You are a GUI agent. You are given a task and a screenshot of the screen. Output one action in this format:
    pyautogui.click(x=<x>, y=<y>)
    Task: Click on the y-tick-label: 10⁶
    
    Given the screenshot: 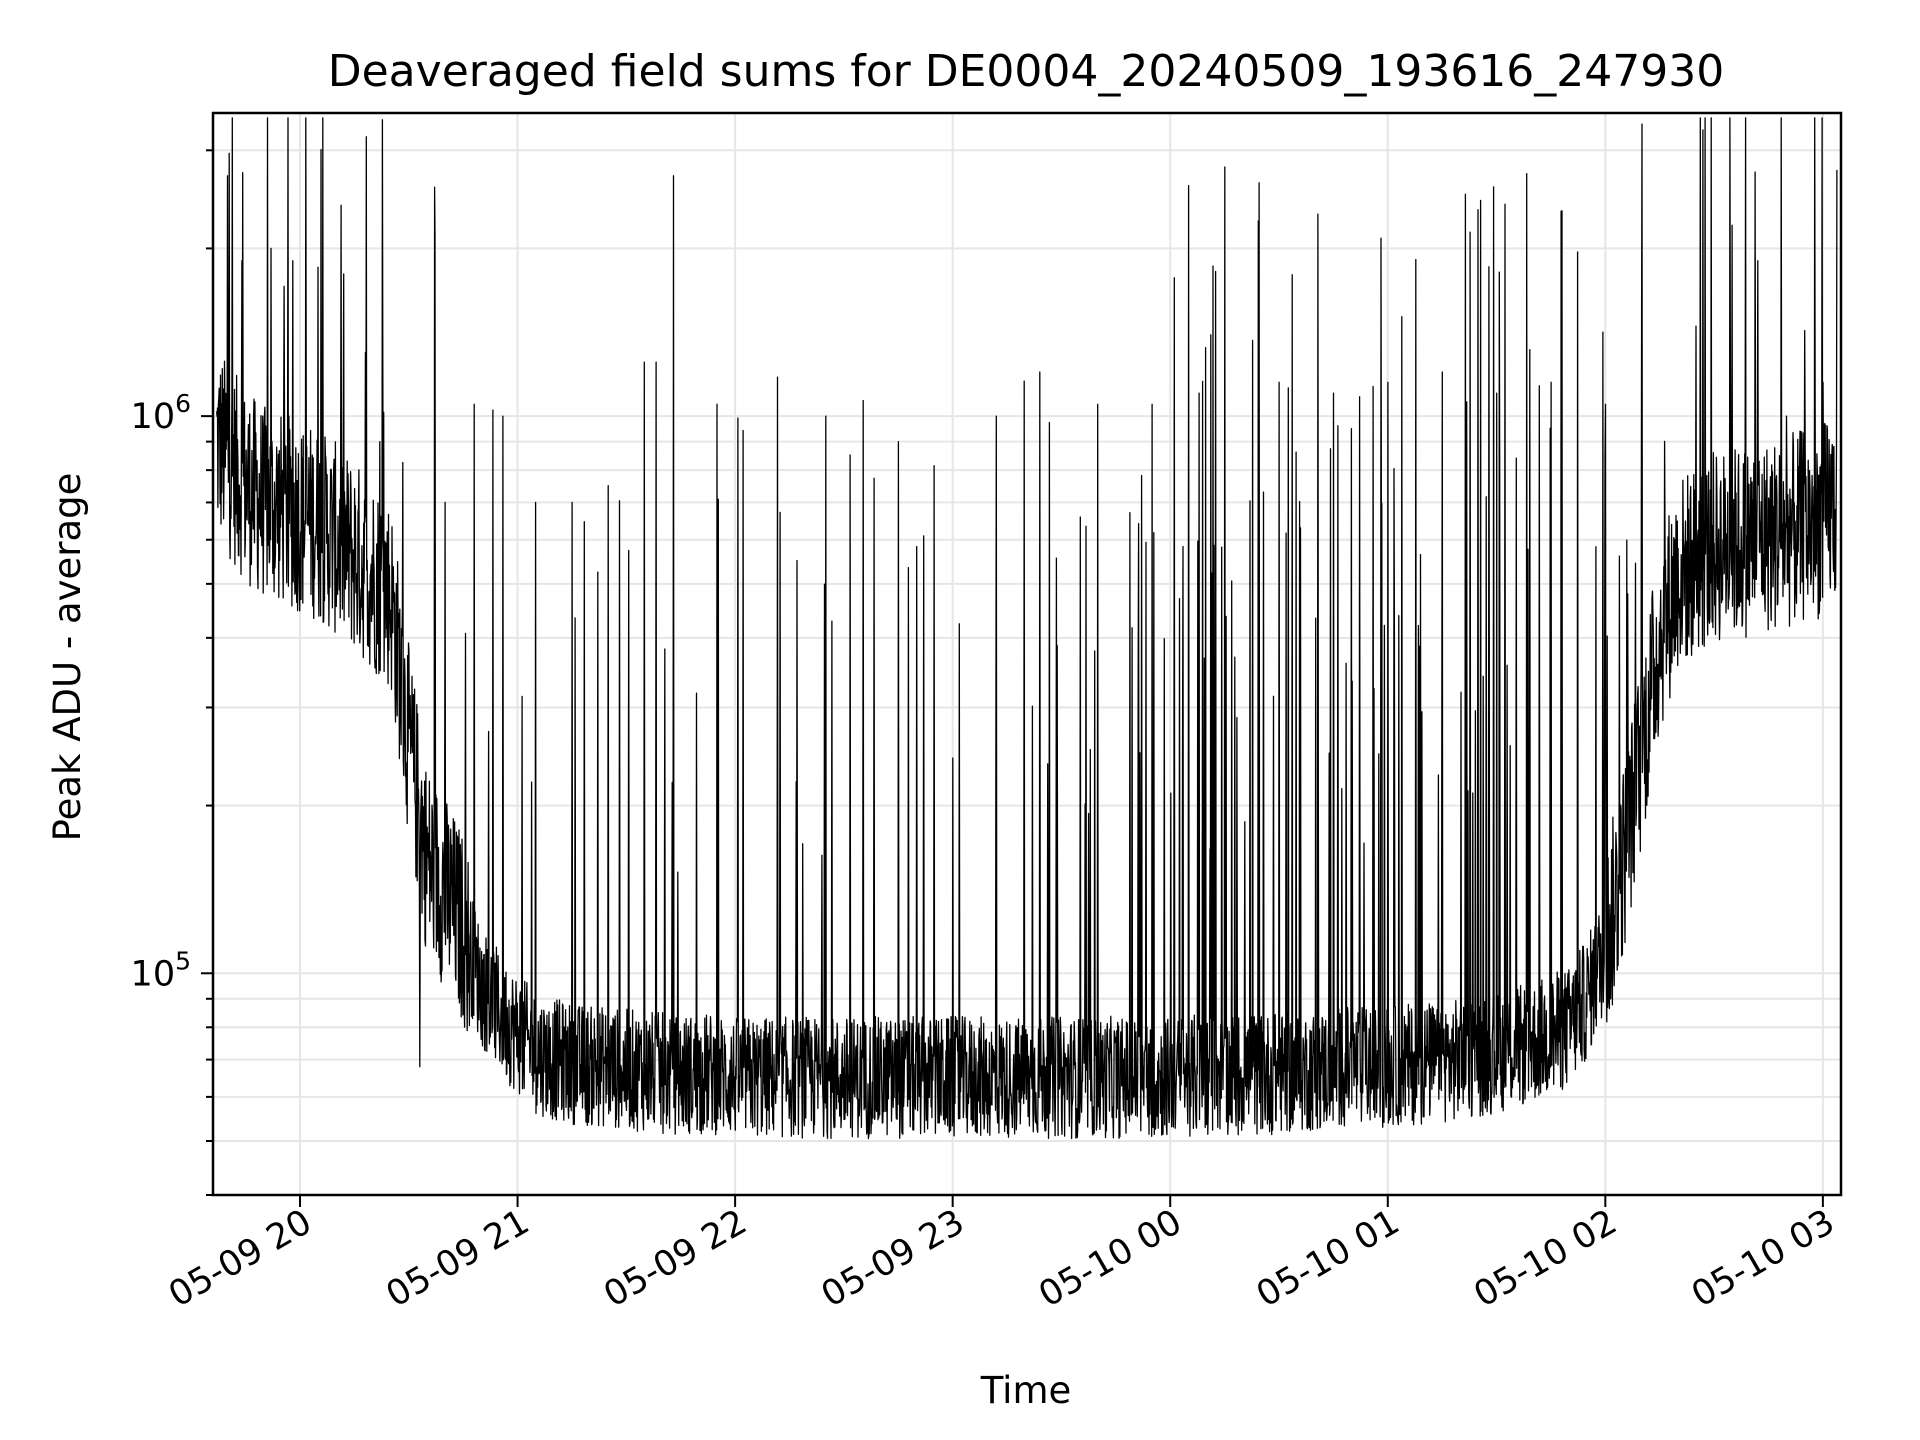 What is the action you would take?
    pyautogui.click(x=161, y=413)
    